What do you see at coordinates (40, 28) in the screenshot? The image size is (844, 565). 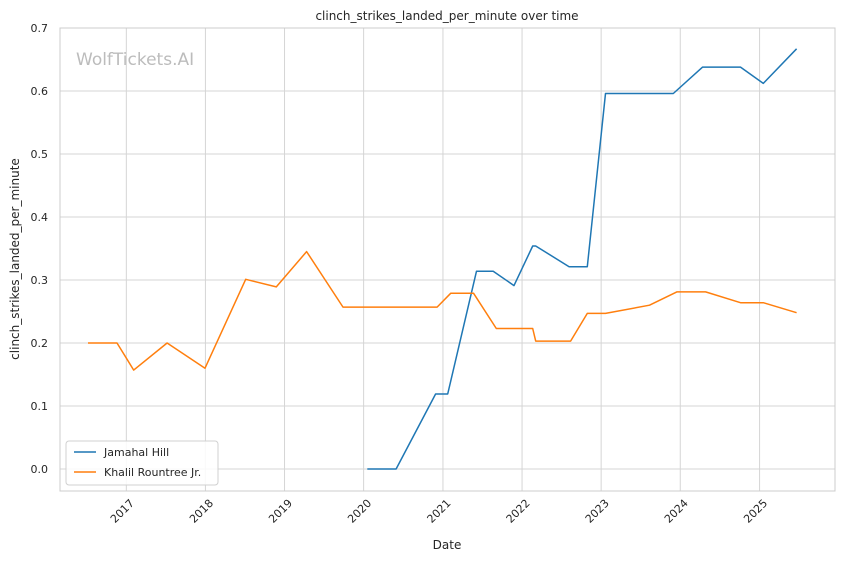 I see `y-tick-label: 0.7` at bounding box center [40, 28].